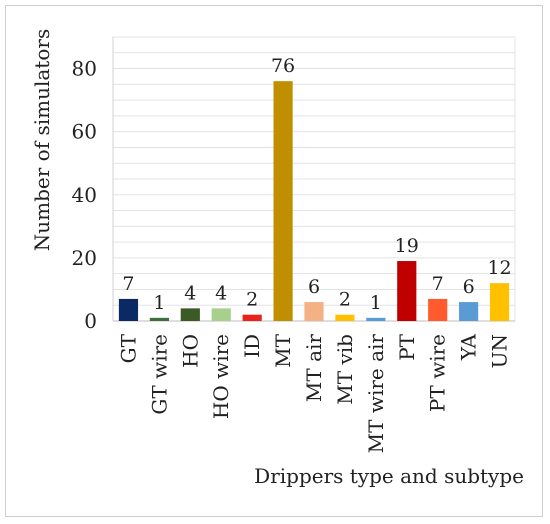  Describe the element at coordinates (84, 132) in the screenshot. I see `y-tick-label: 60` at that location.